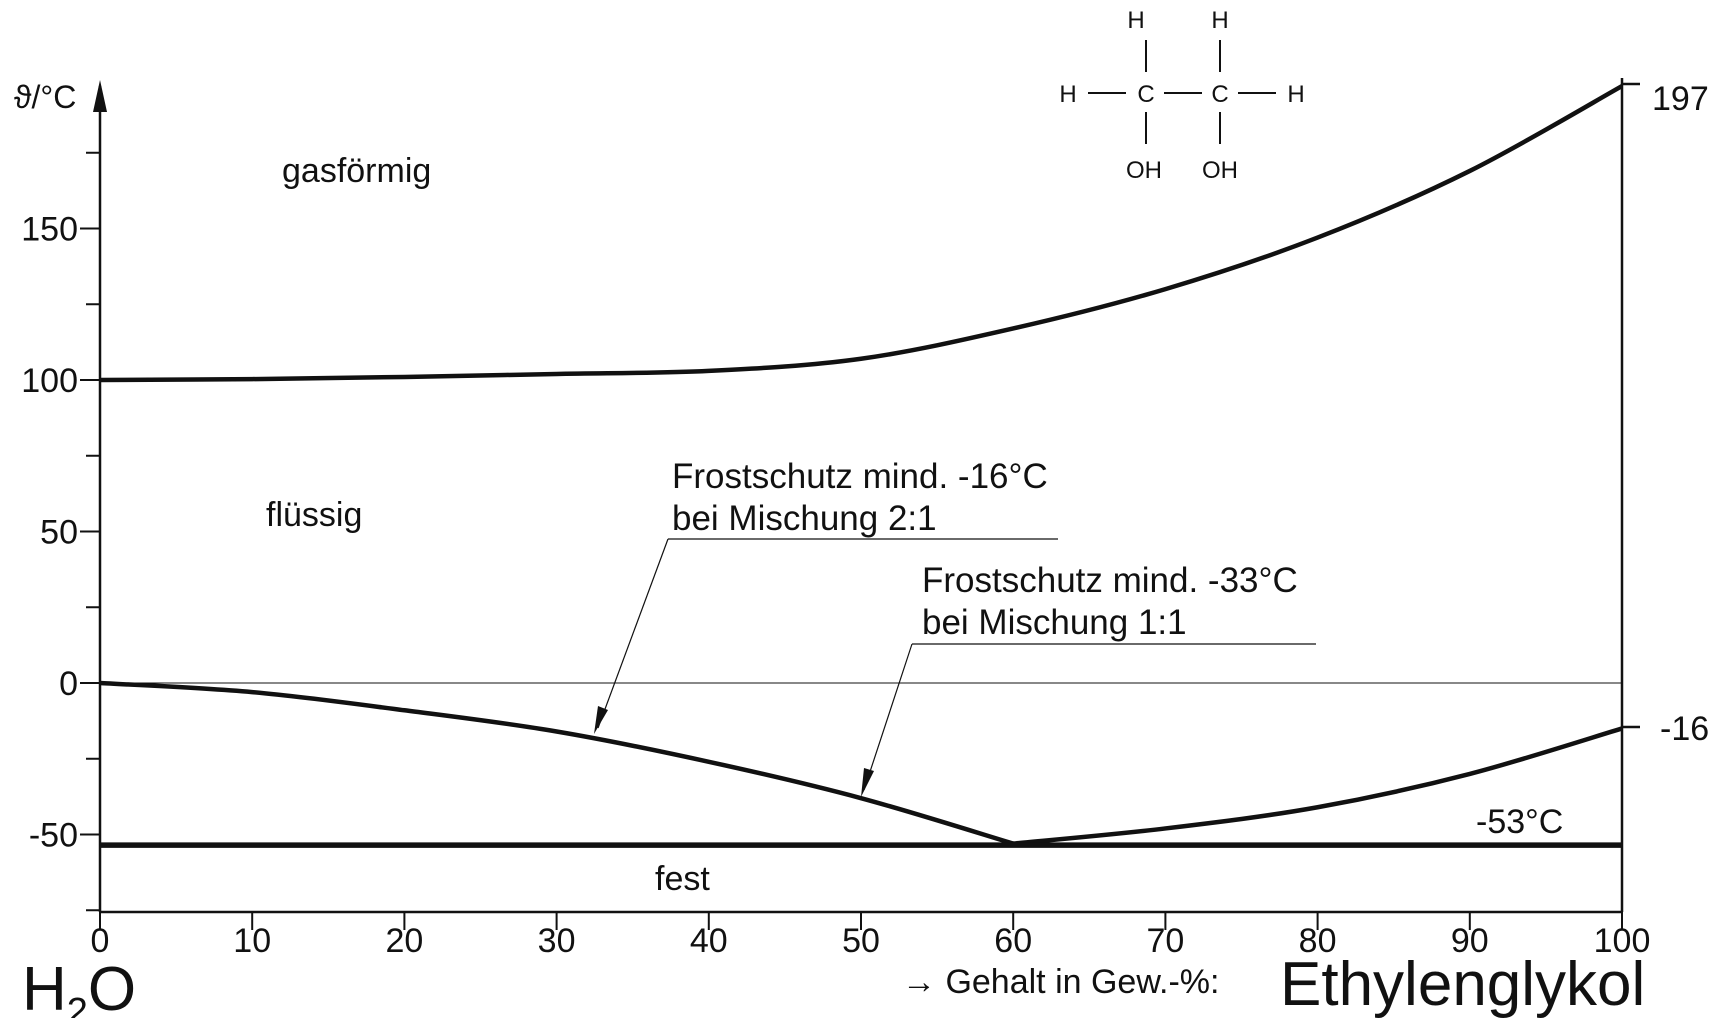 Image resolution: width=1716 pixels, height=1018 pixels. What do you see at coordinates (1144, 170) in the screenshot?
I see `formula-oh-1: OH` at bounding box center [1144, 170].